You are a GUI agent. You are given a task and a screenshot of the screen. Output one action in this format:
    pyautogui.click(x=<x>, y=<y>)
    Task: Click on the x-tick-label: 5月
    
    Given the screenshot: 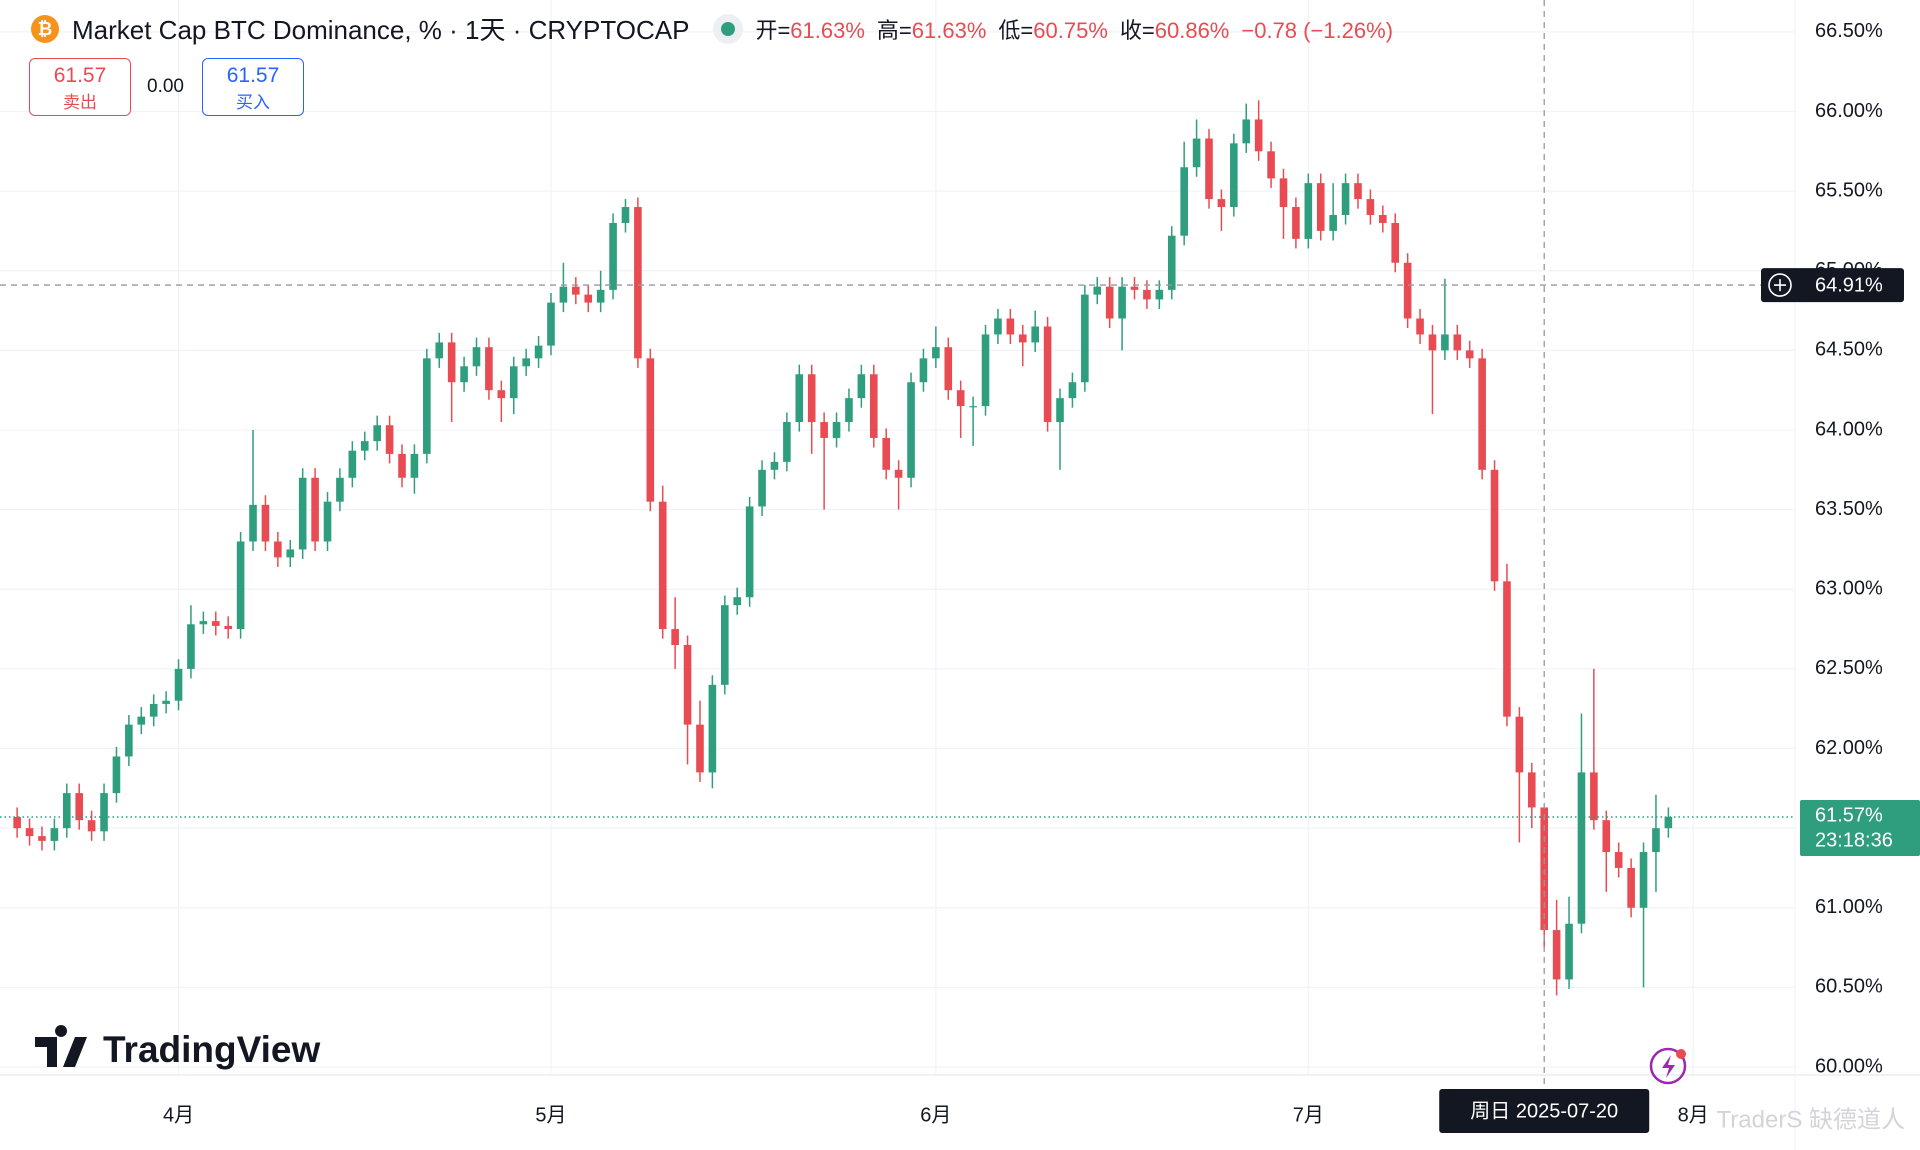 What is the action you would take?
    pyautogui.click(x=550, y=1115)
    